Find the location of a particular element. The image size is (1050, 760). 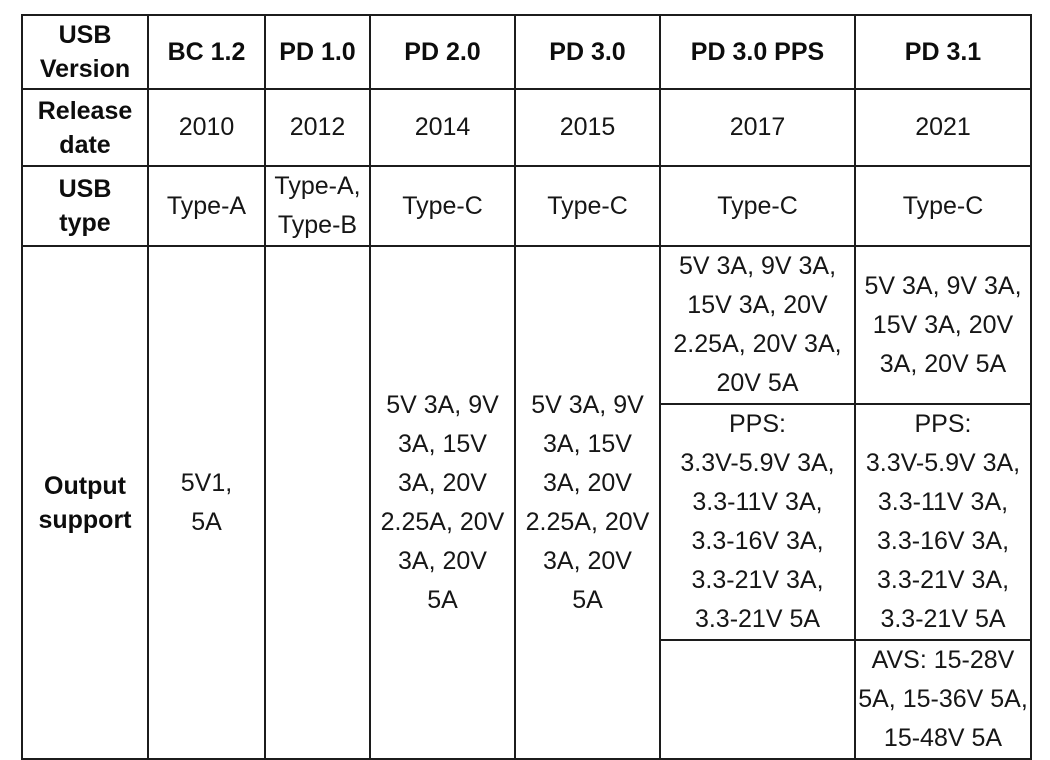

row-header-output-support: Output support is located at coordinates (85, 502).